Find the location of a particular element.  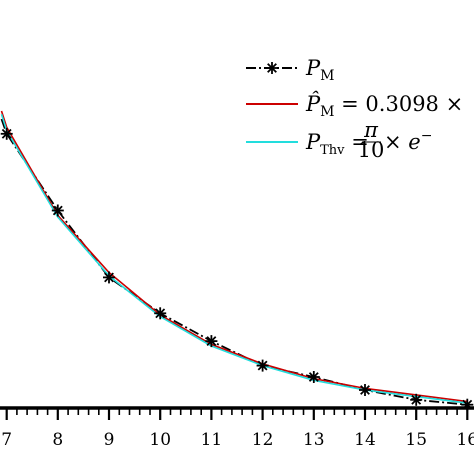

x-tick-label: 9 is located at coordinates (109, 440).